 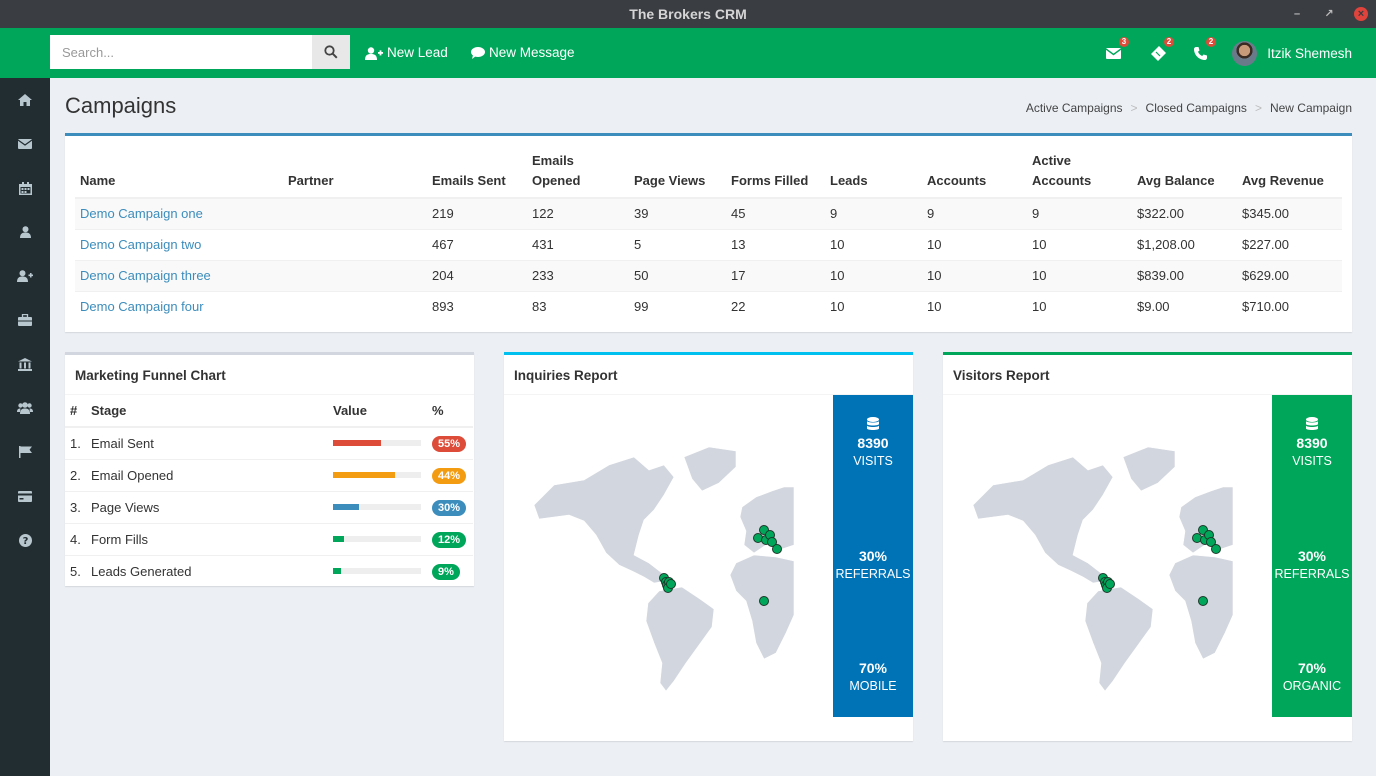 I want to click on column-header: Avg Revenue, so click(x=1289, y=172).